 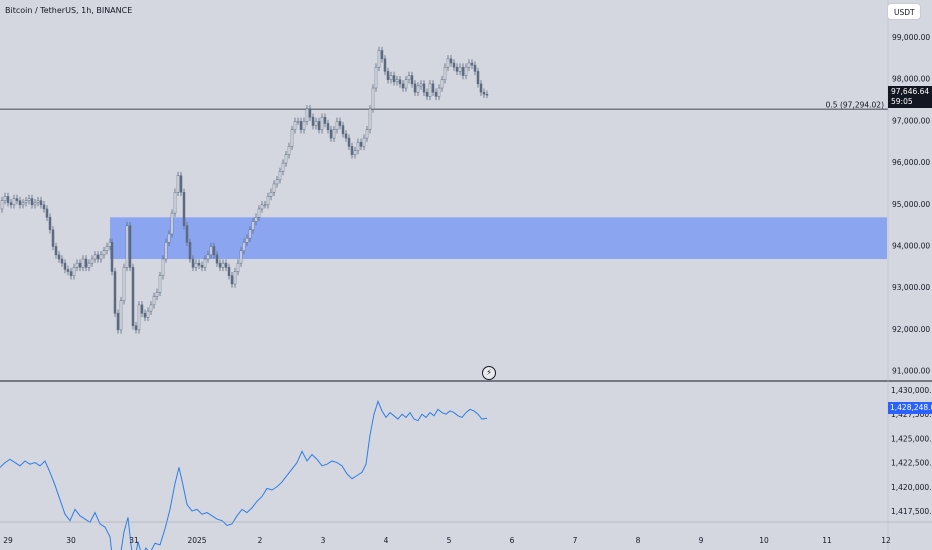 I want to click on obv-series-line, so click(x=244, y=474).